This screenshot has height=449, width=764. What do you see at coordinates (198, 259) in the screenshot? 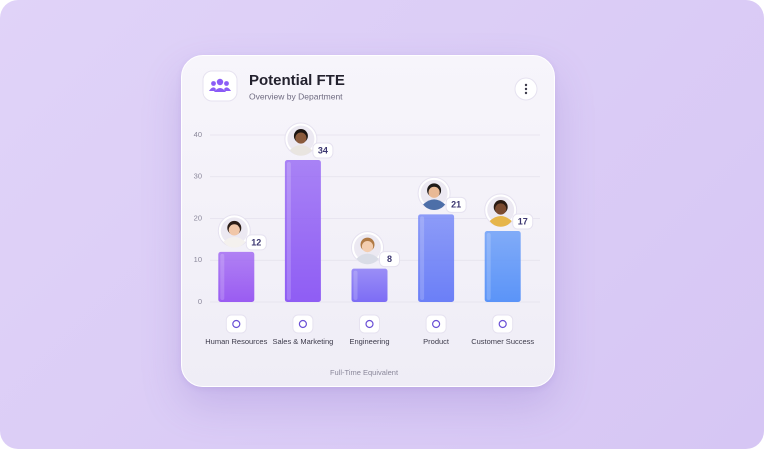
I see `y-tick-label: 10` at bounding box center [198, 259].